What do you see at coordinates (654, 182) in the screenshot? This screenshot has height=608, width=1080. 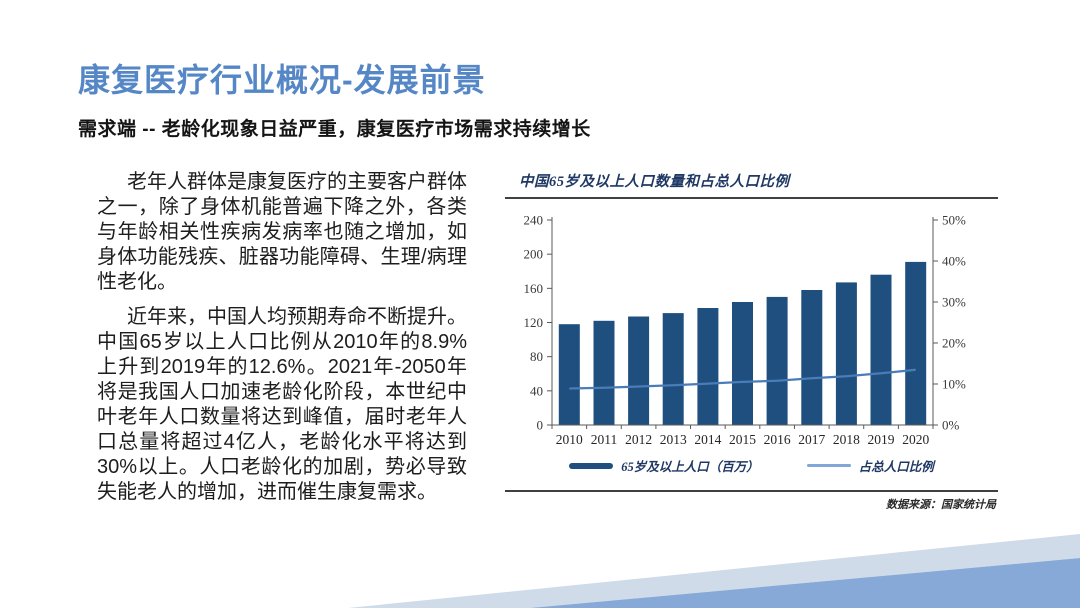 I see `chart-title: 中国65岁及以上人口数量和占总人口比例` at bounding box center [654, 182].